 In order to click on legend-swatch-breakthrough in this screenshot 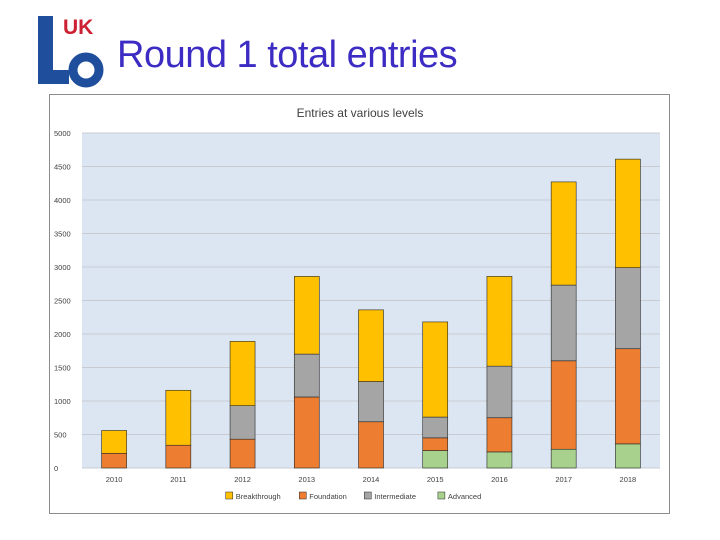, I will do `click(229, 495)`.